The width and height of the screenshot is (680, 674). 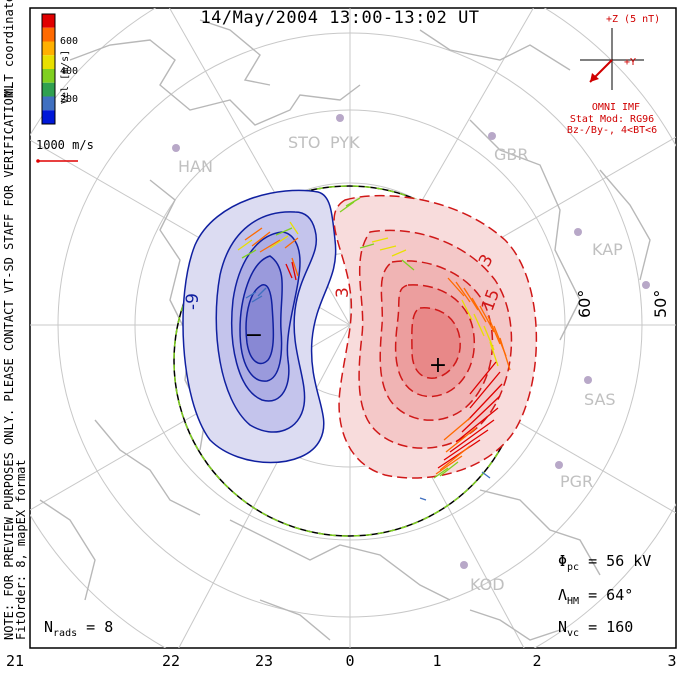 What do you see at coordinates (15, 661) in the screenshot?
I see `mlt-label: 21` at bounding box center [15, 661].